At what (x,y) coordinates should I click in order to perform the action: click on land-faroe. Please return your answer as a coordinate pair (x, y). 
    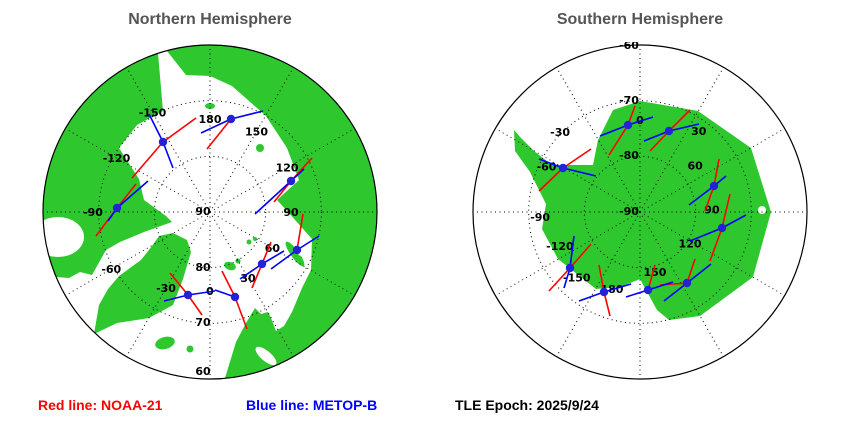
    Looking at the image, I should click on (190, 349).